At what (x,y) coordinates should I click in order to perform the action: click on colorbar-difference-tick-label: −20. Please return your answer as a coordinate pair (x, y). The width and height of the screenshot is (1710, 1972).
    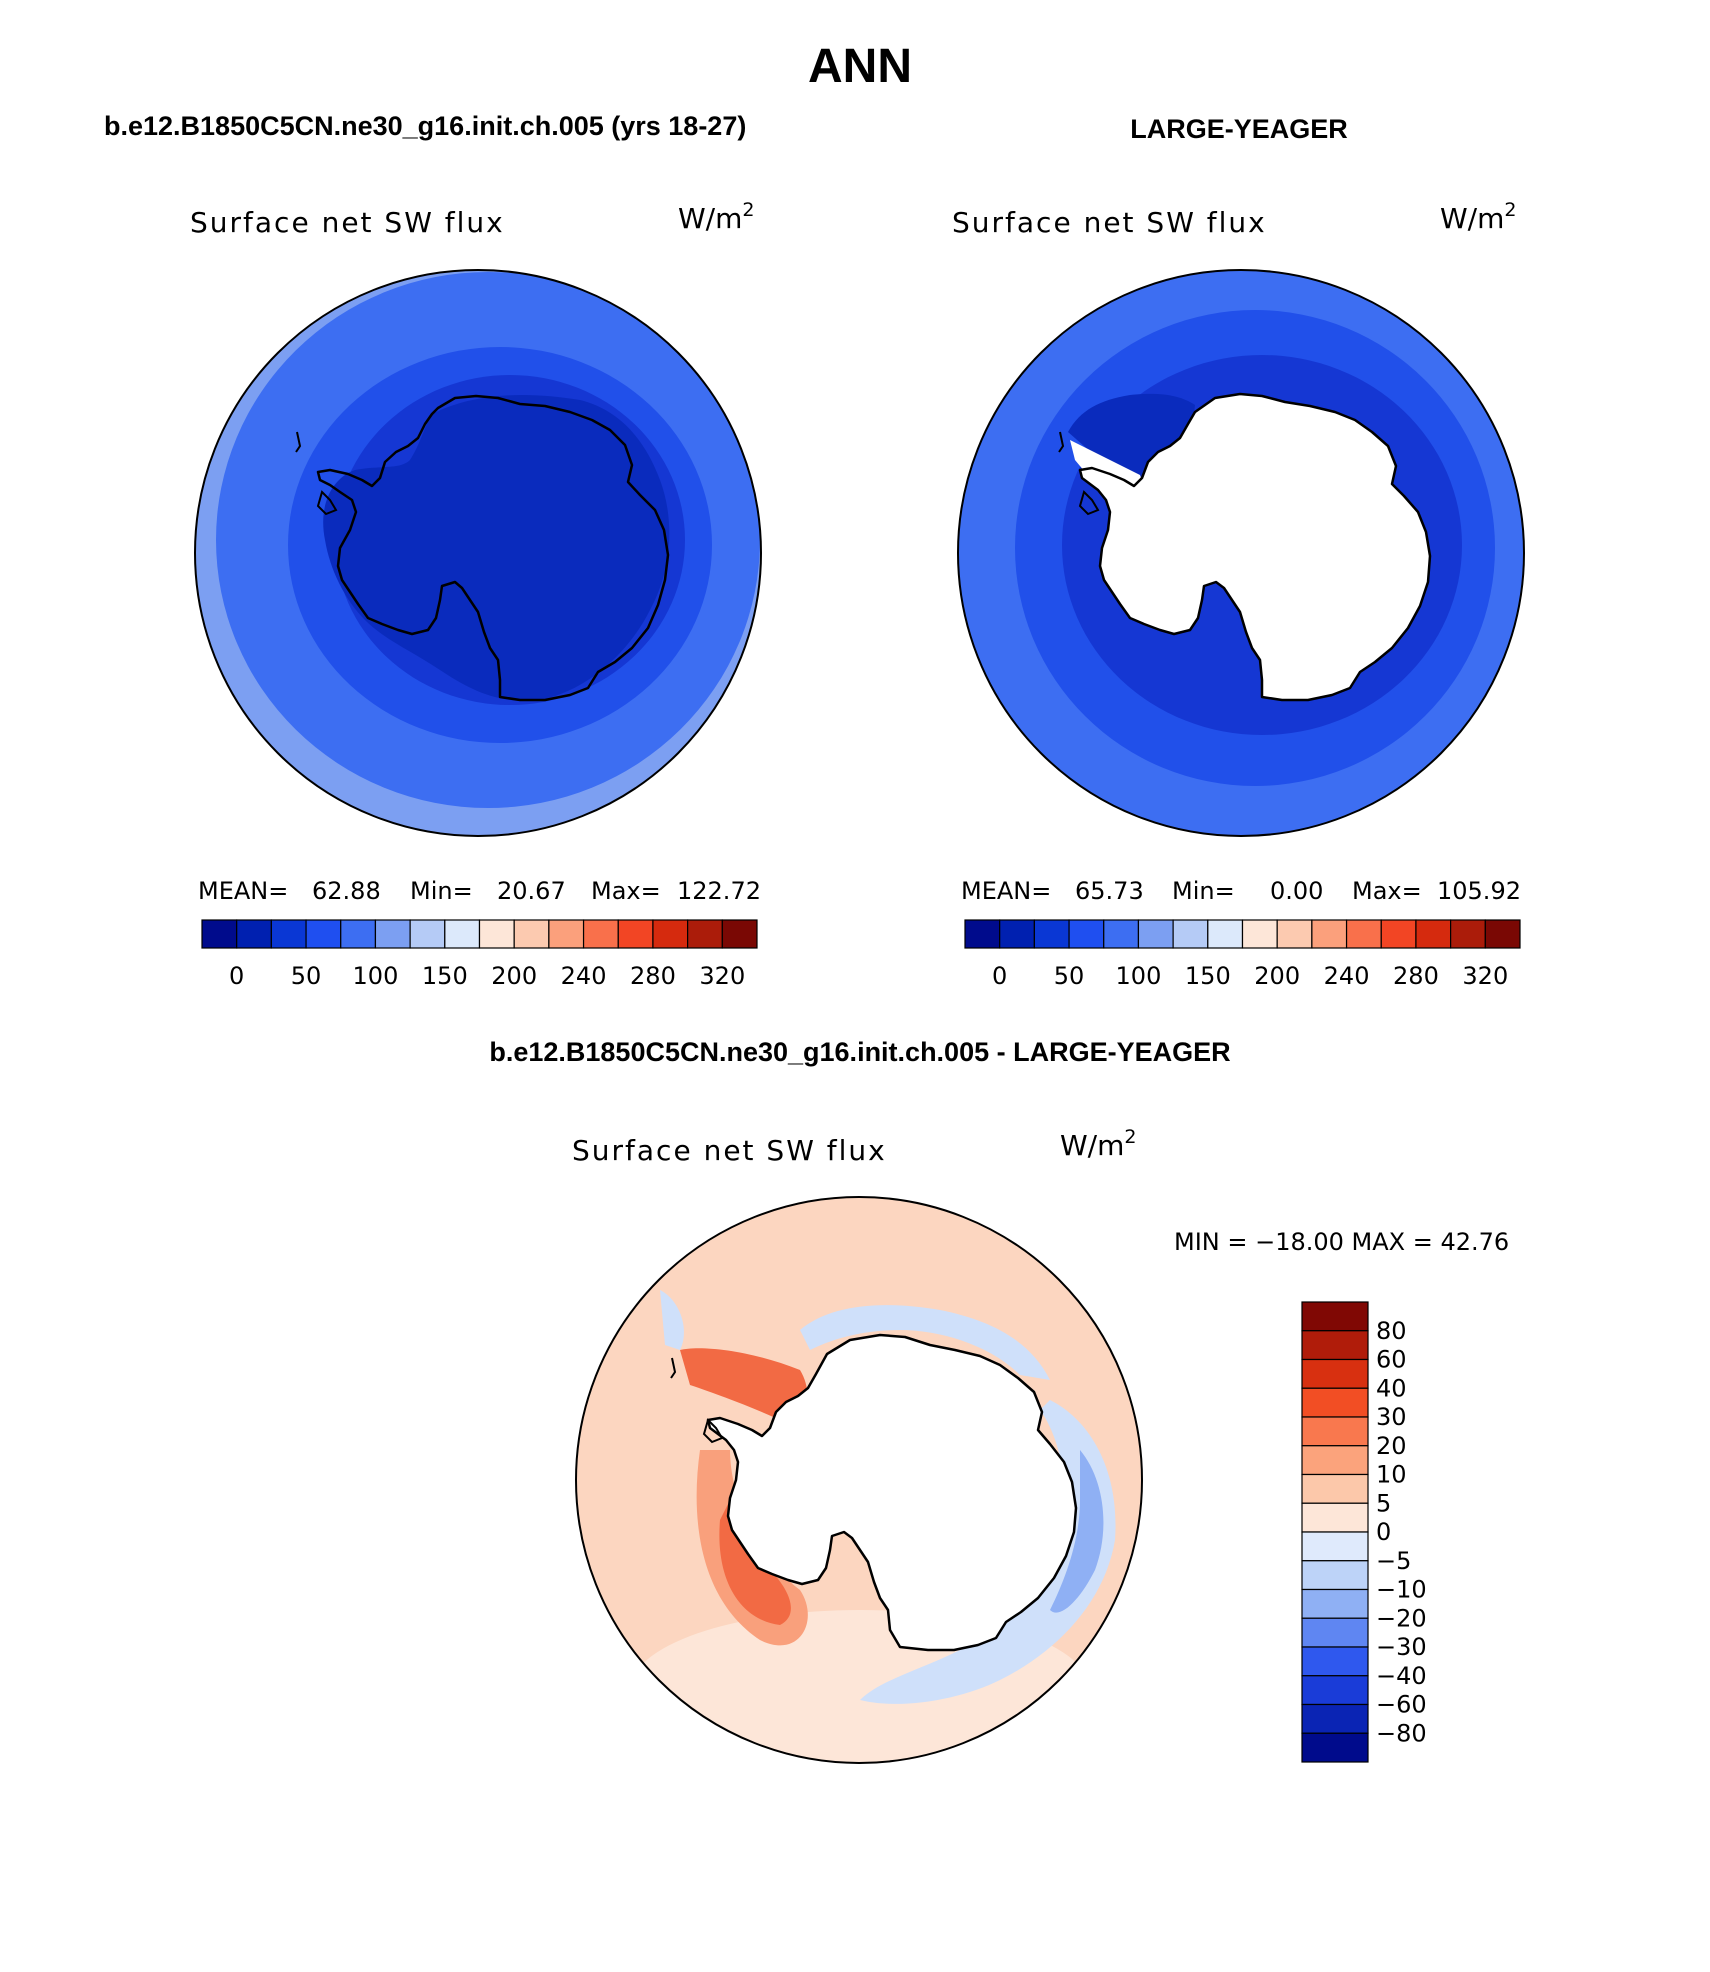
    Looking at the image, I should click on (1401, 1618).